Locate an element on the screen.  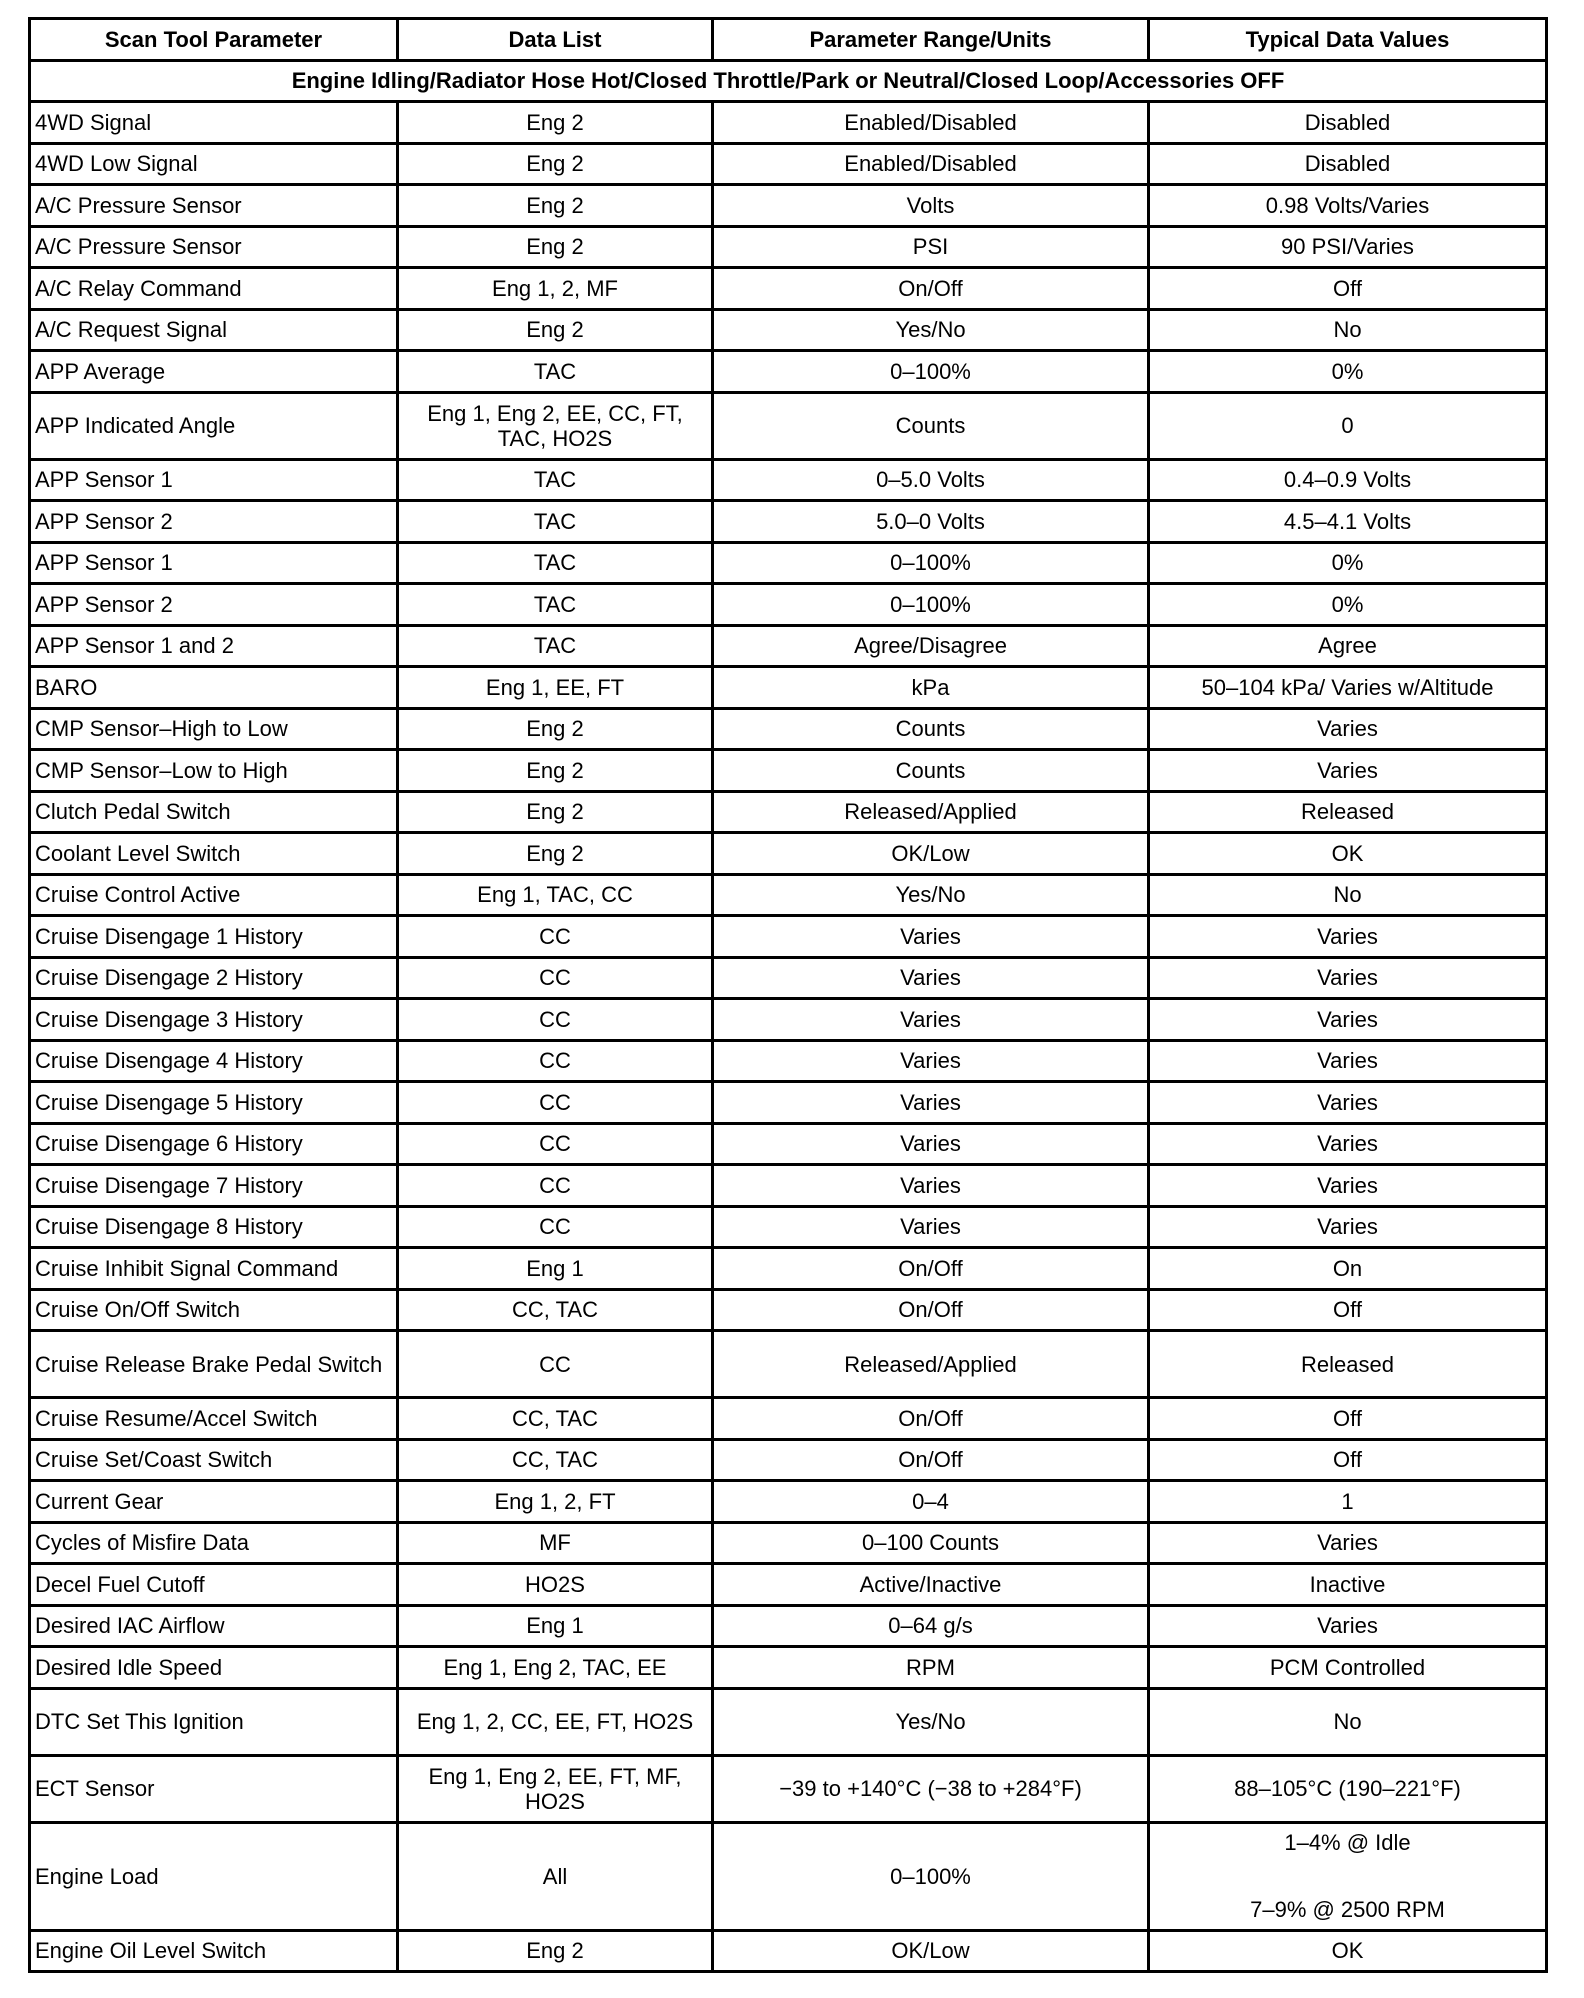
cell-parameter: APP Sensor 1 is located at coordinates (213, 479).